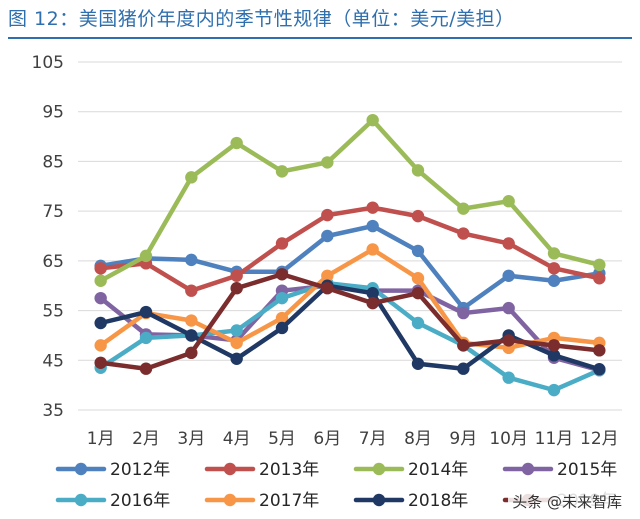 This screenshot has width=640, height=519. I want to click on x-tick-label: 9月, so click(463, 439).